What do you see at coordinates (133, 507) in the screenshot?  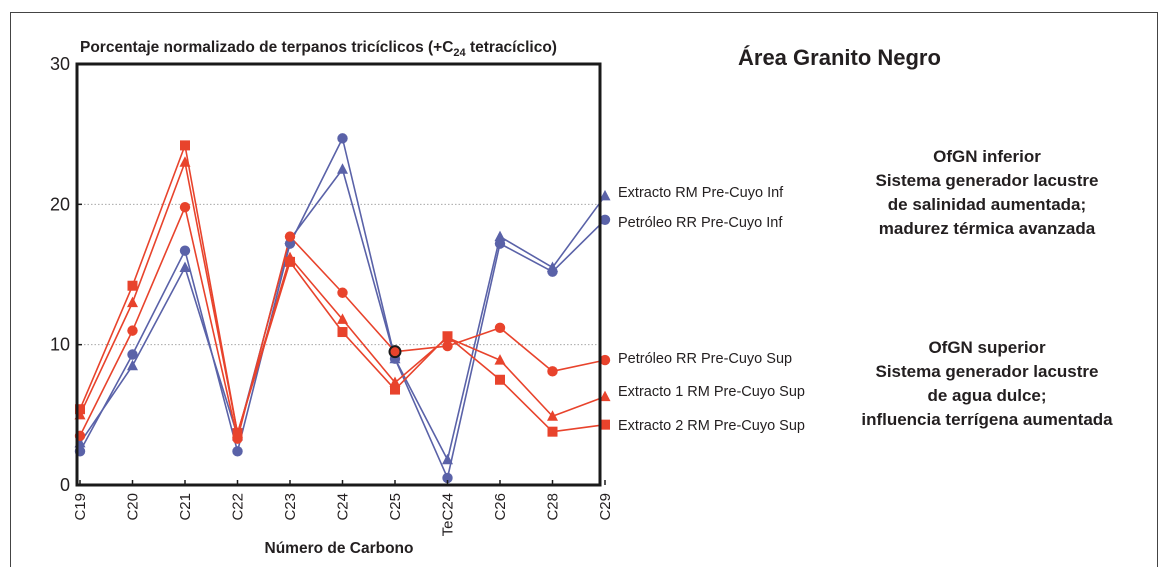 I see `x-tick-label: C20` at bounding box center [133, 507].